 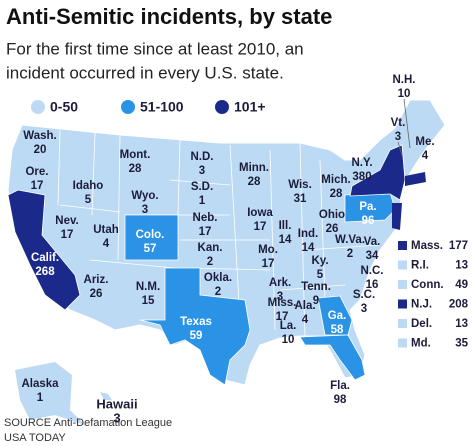 What do you see at coordinates (250, 107) in the screenshot?
I see `legend-label: 101+` at bounding box center [250, 107].